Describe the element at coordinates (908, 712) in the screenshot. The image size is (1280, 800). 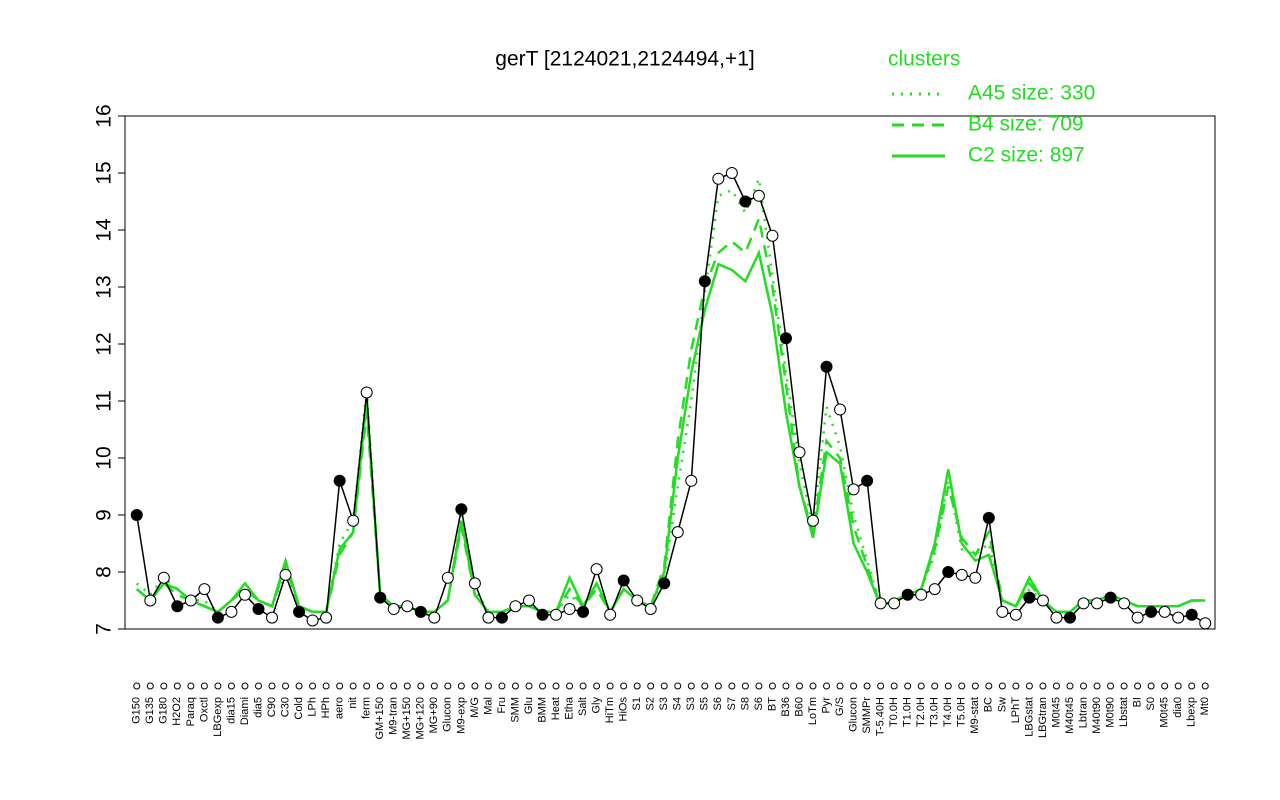
I see `x-tick-label: T1.0H` at that location.